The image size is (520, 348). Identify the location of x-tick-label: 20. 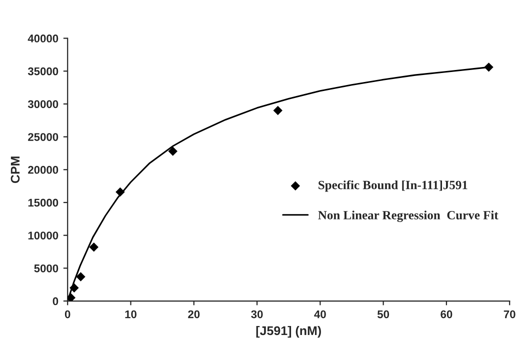
(194, 314).